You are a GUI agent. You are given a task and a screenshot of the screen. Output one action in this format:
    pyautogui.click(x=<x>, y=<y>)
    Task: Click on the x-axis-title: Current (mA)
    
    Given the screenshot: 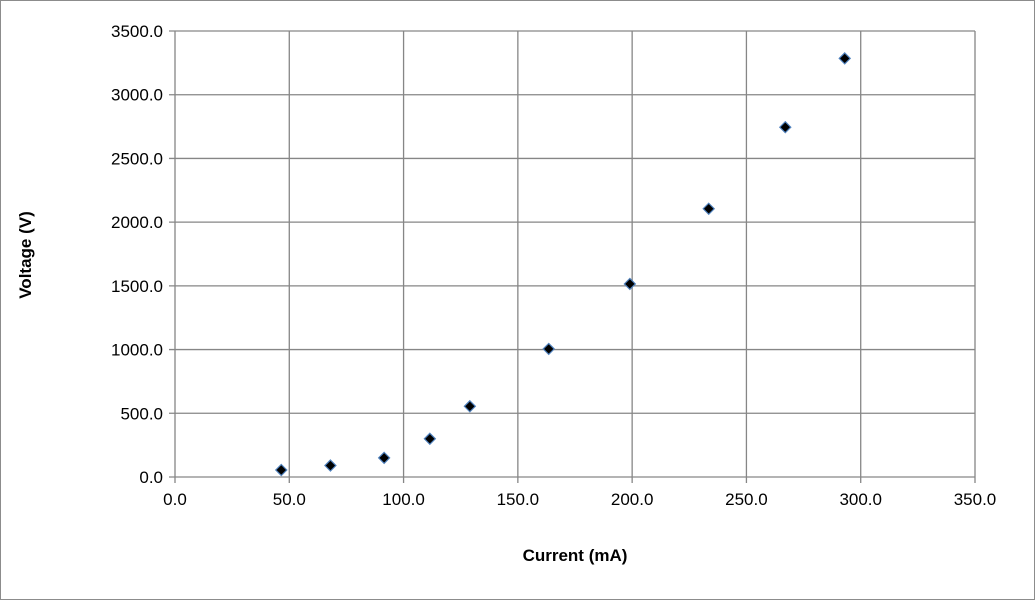 What is the action you would take?
    pyautogui.click(x=575, y=555)
    